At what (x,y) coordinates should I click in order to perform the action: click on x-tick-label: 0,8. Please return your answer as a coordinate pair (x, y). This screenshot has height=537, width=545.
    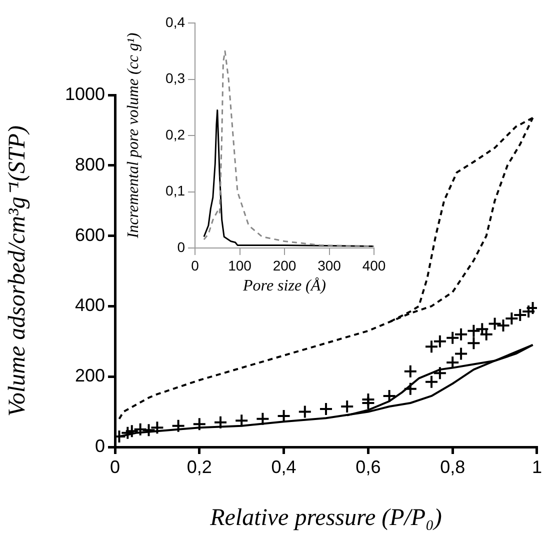
    Looking at the image, I should click on (453, 466).